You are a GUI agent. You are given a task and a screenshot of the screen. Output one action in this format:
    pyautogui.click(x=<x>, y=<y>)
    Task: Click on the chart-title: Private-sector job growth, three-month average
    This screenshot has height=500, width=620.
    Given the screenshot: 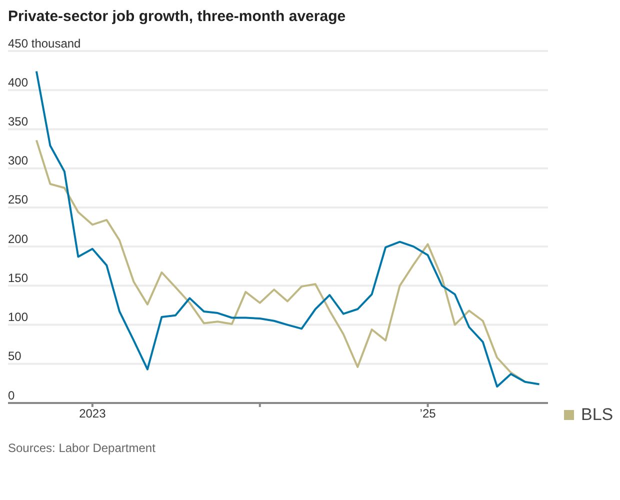 What is the action you would take?
    pyautogui.click(x=177, y=16)
    